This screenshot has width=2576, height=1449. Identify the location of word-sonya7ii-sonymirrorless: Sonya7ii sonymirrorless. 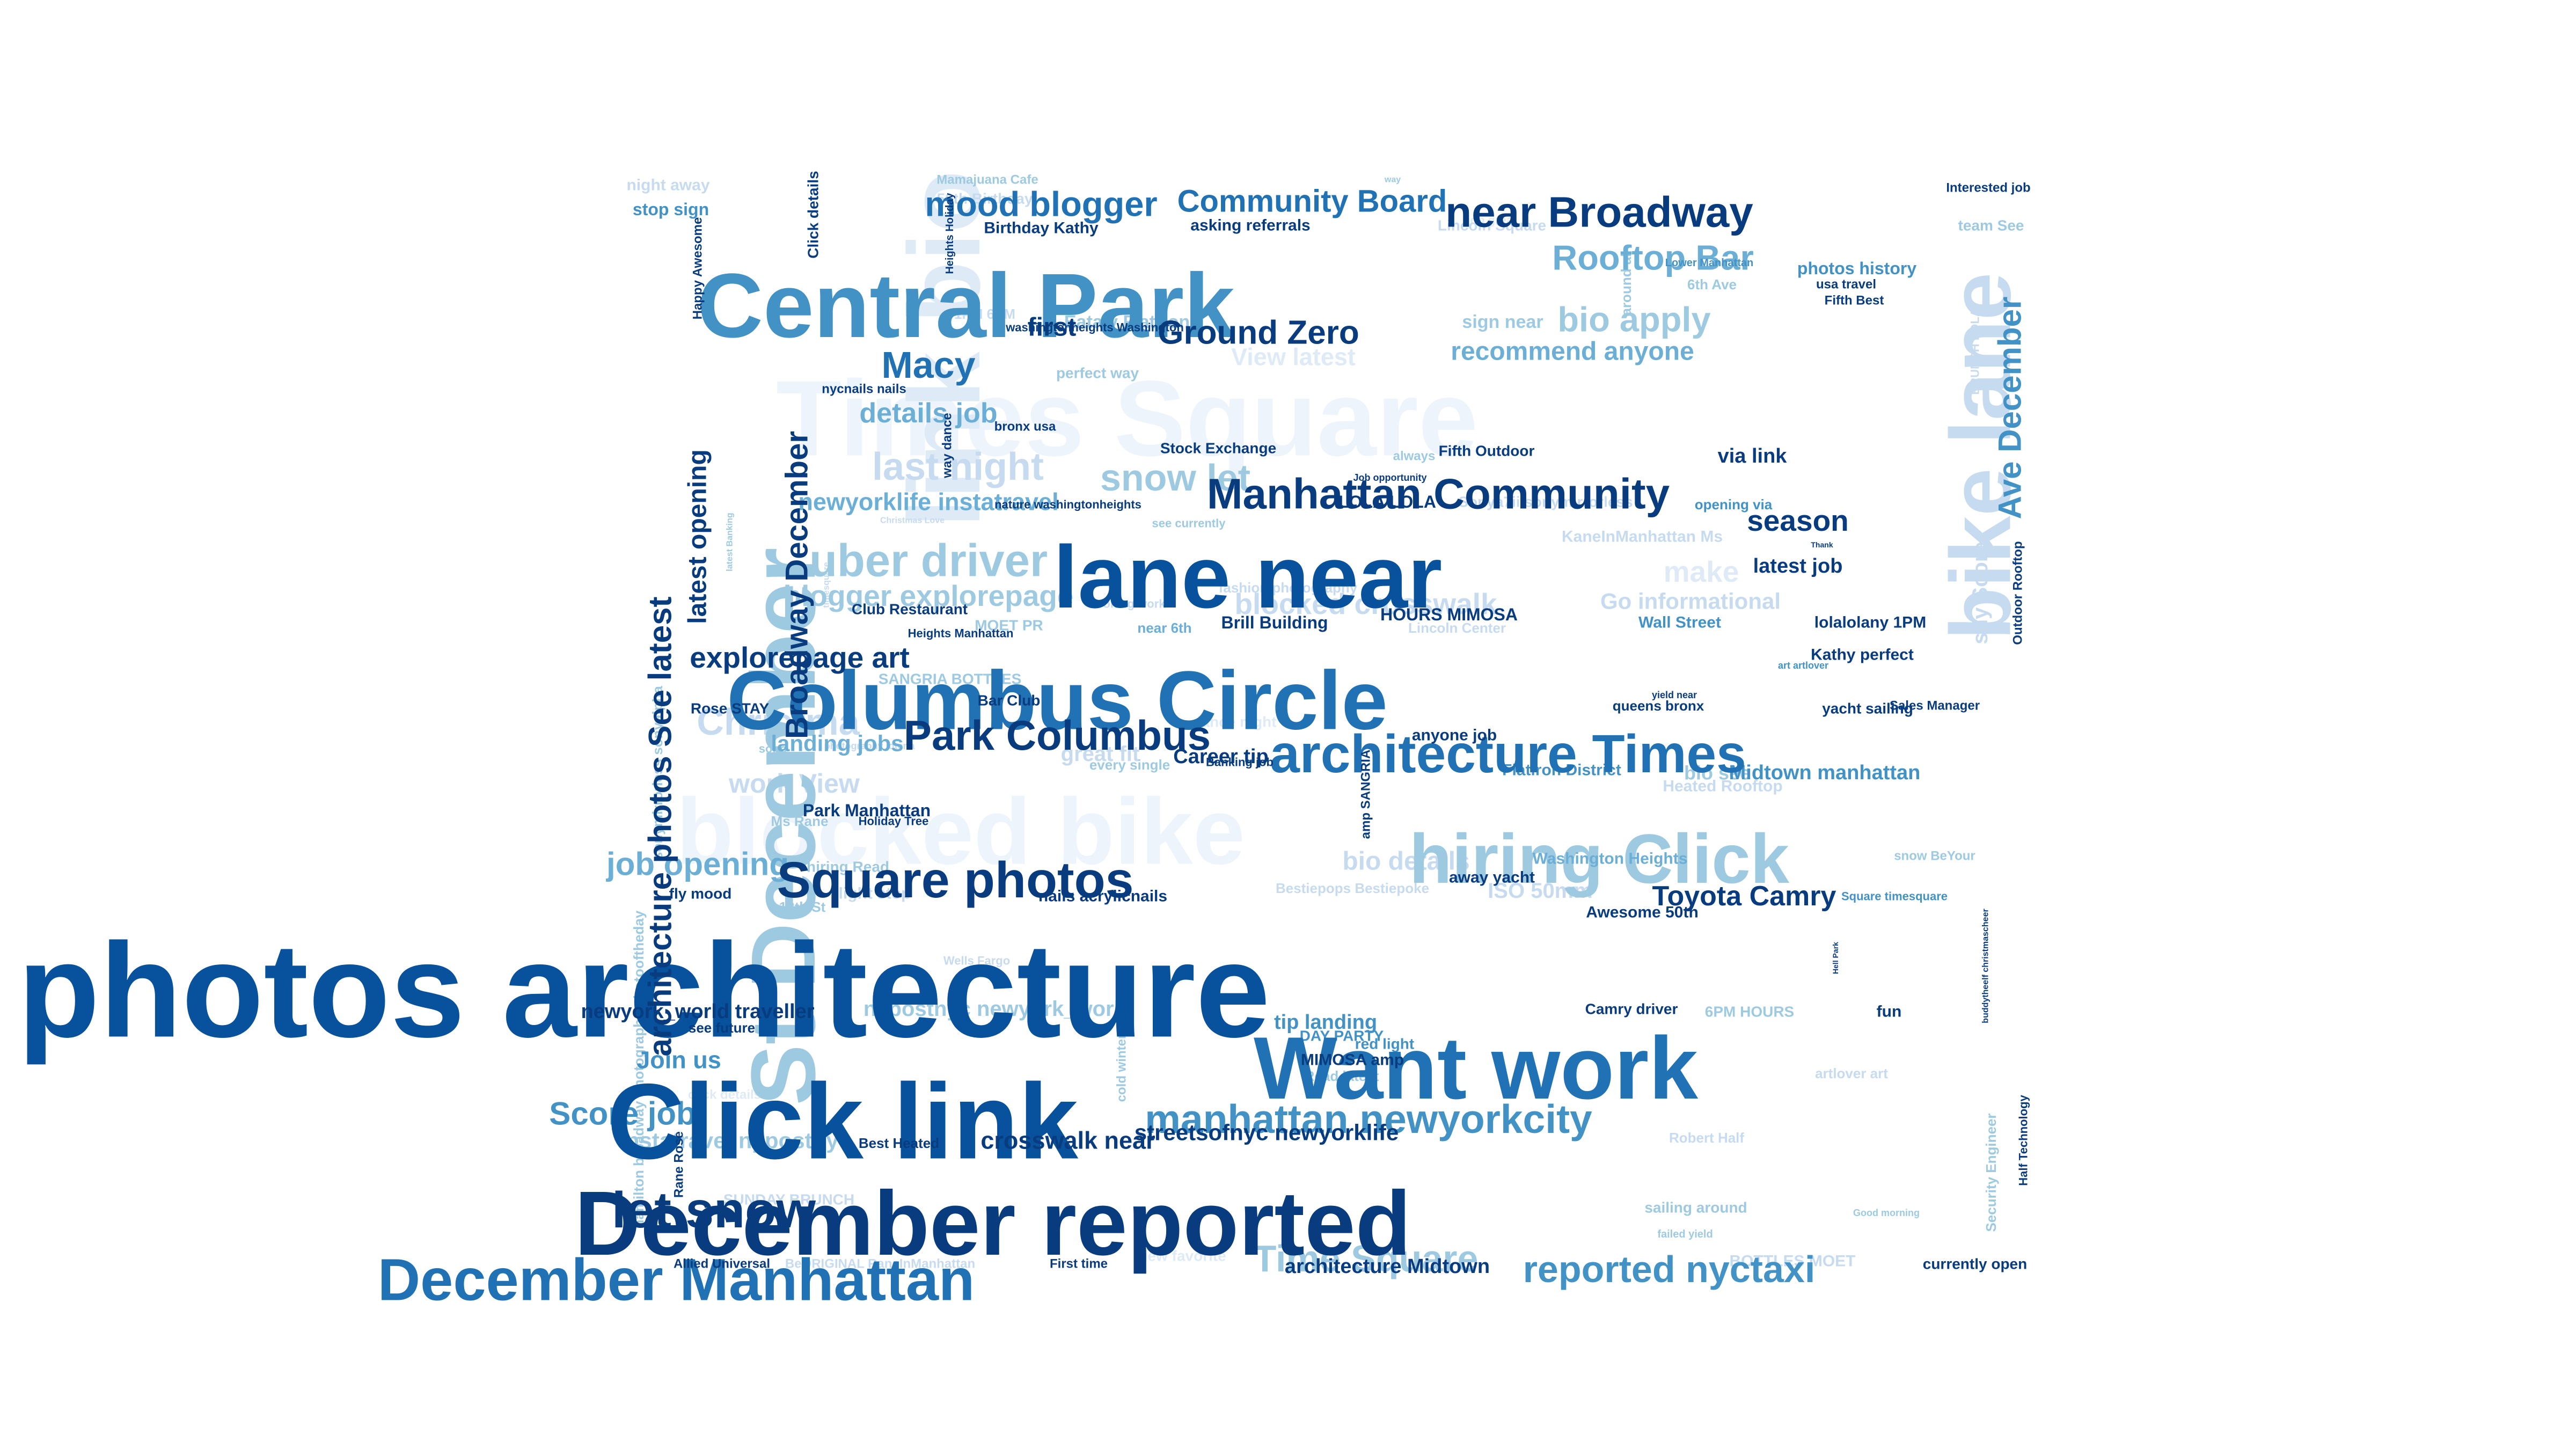
(1545, 502).